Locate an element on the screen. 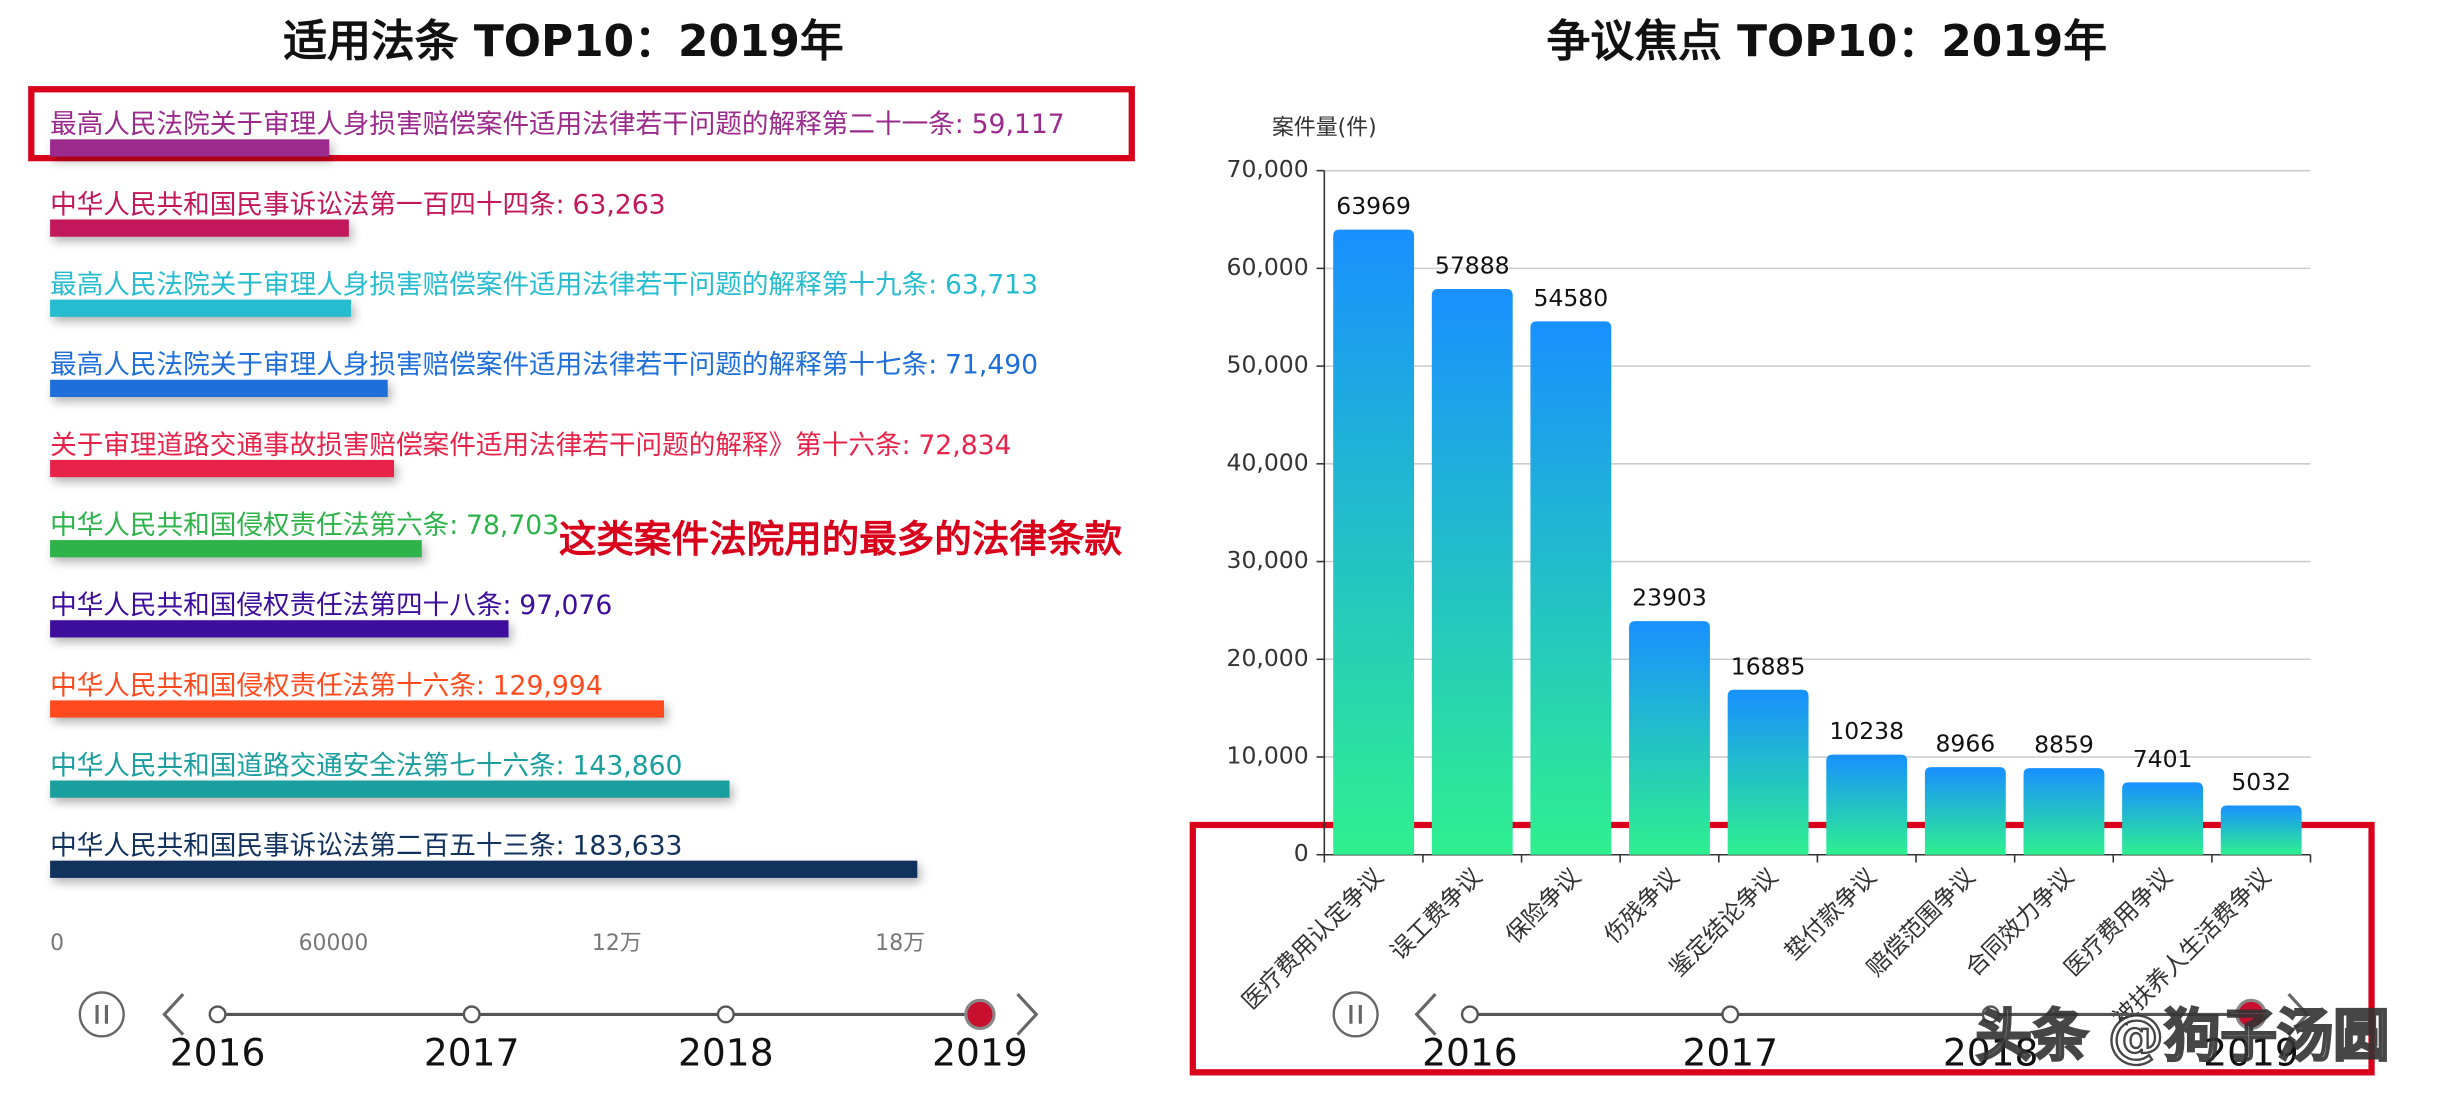  value-label: 16885 is located at coordinates (1768, 666).